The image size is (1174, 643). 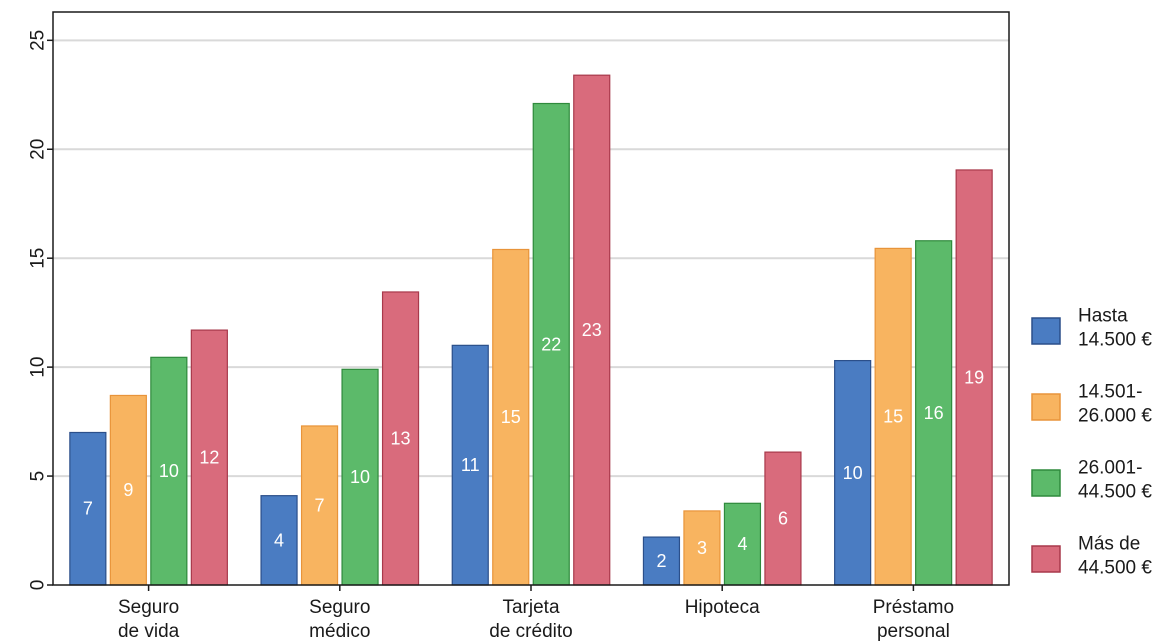 I want to click on data-label: 3, so click(x=702, y=548).